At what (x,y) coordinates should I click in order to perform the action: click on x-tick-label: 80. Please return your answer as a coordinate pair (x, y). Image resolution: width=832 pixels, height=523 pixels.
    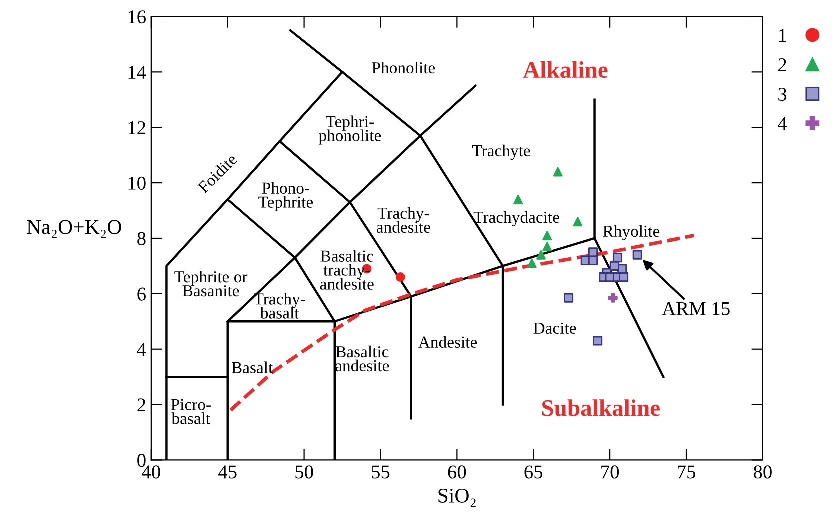
    Looking at the image, I should click on (763, 472).